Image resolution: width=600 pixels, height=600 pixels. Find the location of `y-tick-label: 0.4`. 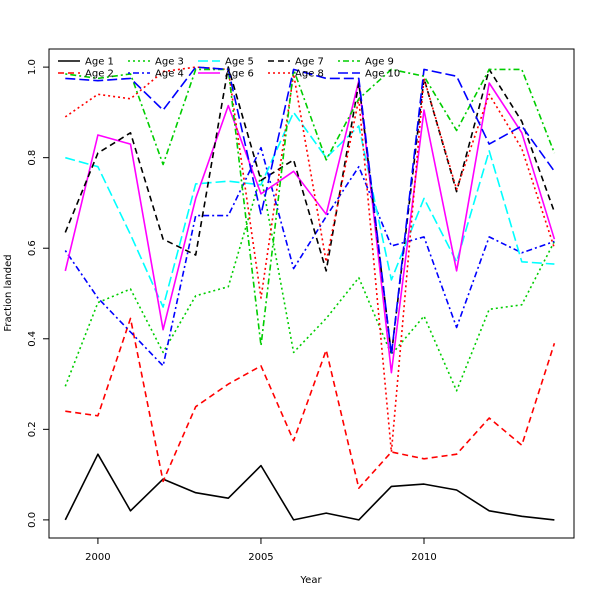

y-tick-label: 0.4 is located at coordinates (32, 339).